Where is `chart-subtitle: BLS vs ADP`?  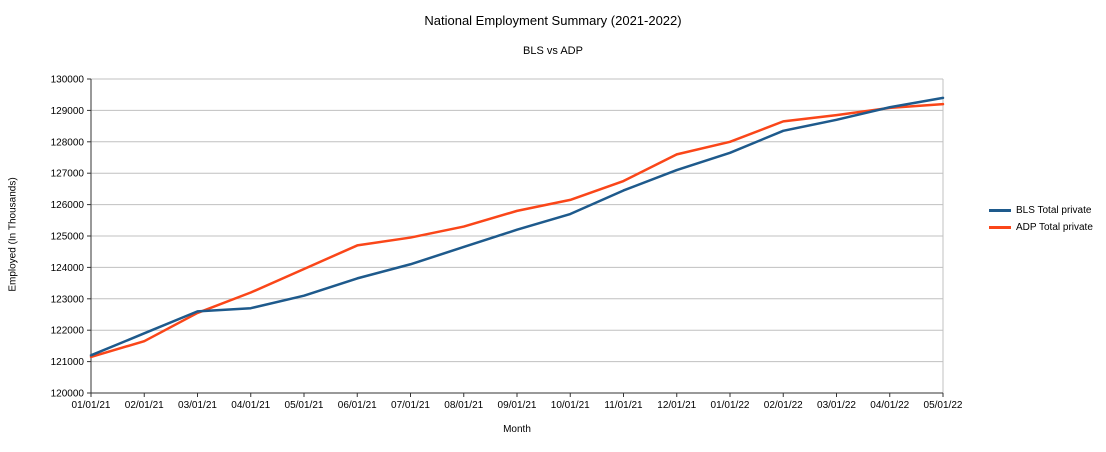 chart-subtitle: BLS vs ADP is located at coordinates (553, 51).